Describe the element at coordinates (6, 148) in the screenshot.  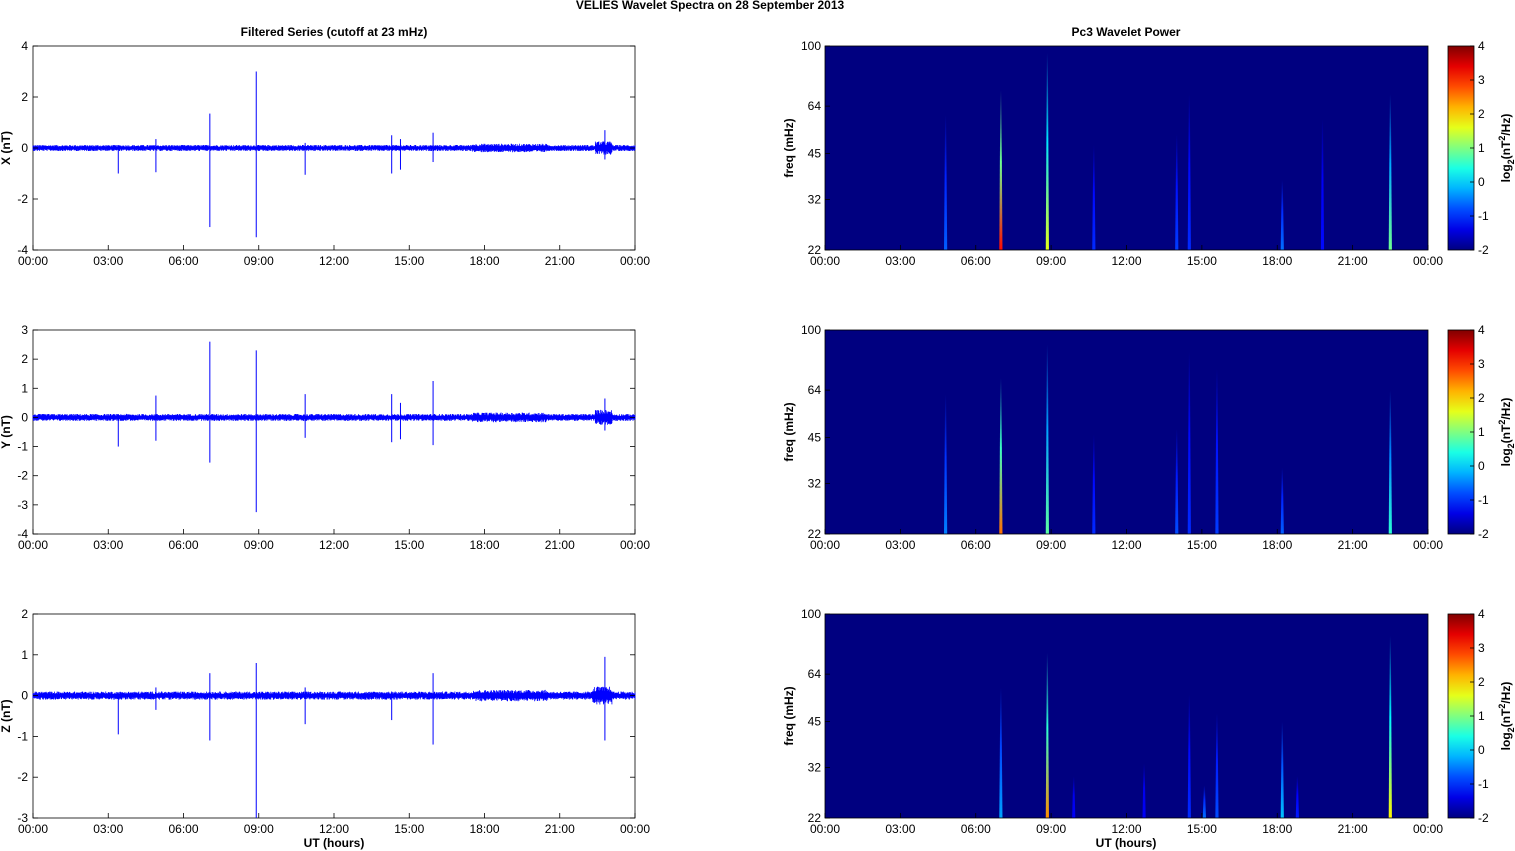
I see `y-axis-label: X (nT)` at that location.